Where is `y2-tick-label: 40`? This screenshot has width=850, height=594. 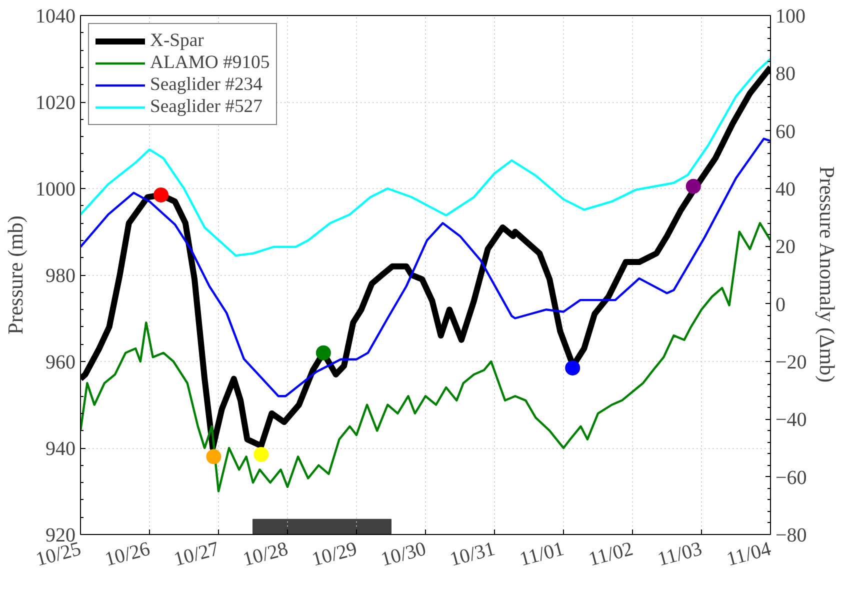 y2-tick-label: 40 is located at coordinates (786, 189).